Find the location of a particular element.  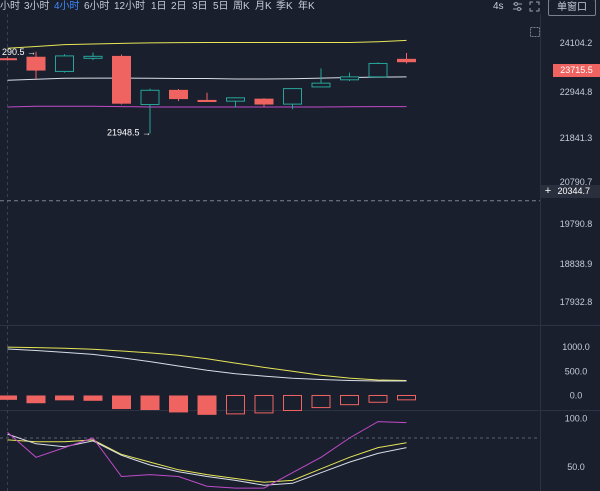

price-axis-tick: 24104.2 is located at coordinates (576, 43).